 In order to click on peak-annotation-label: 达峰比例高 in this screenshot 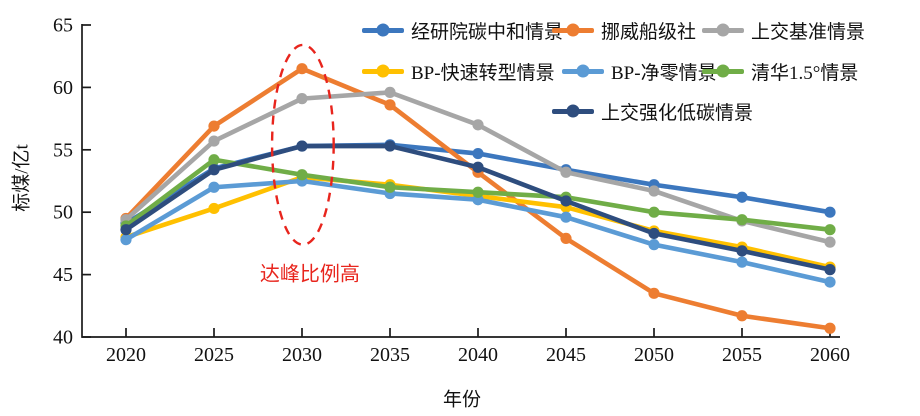, I will do `click(310, 273)`.